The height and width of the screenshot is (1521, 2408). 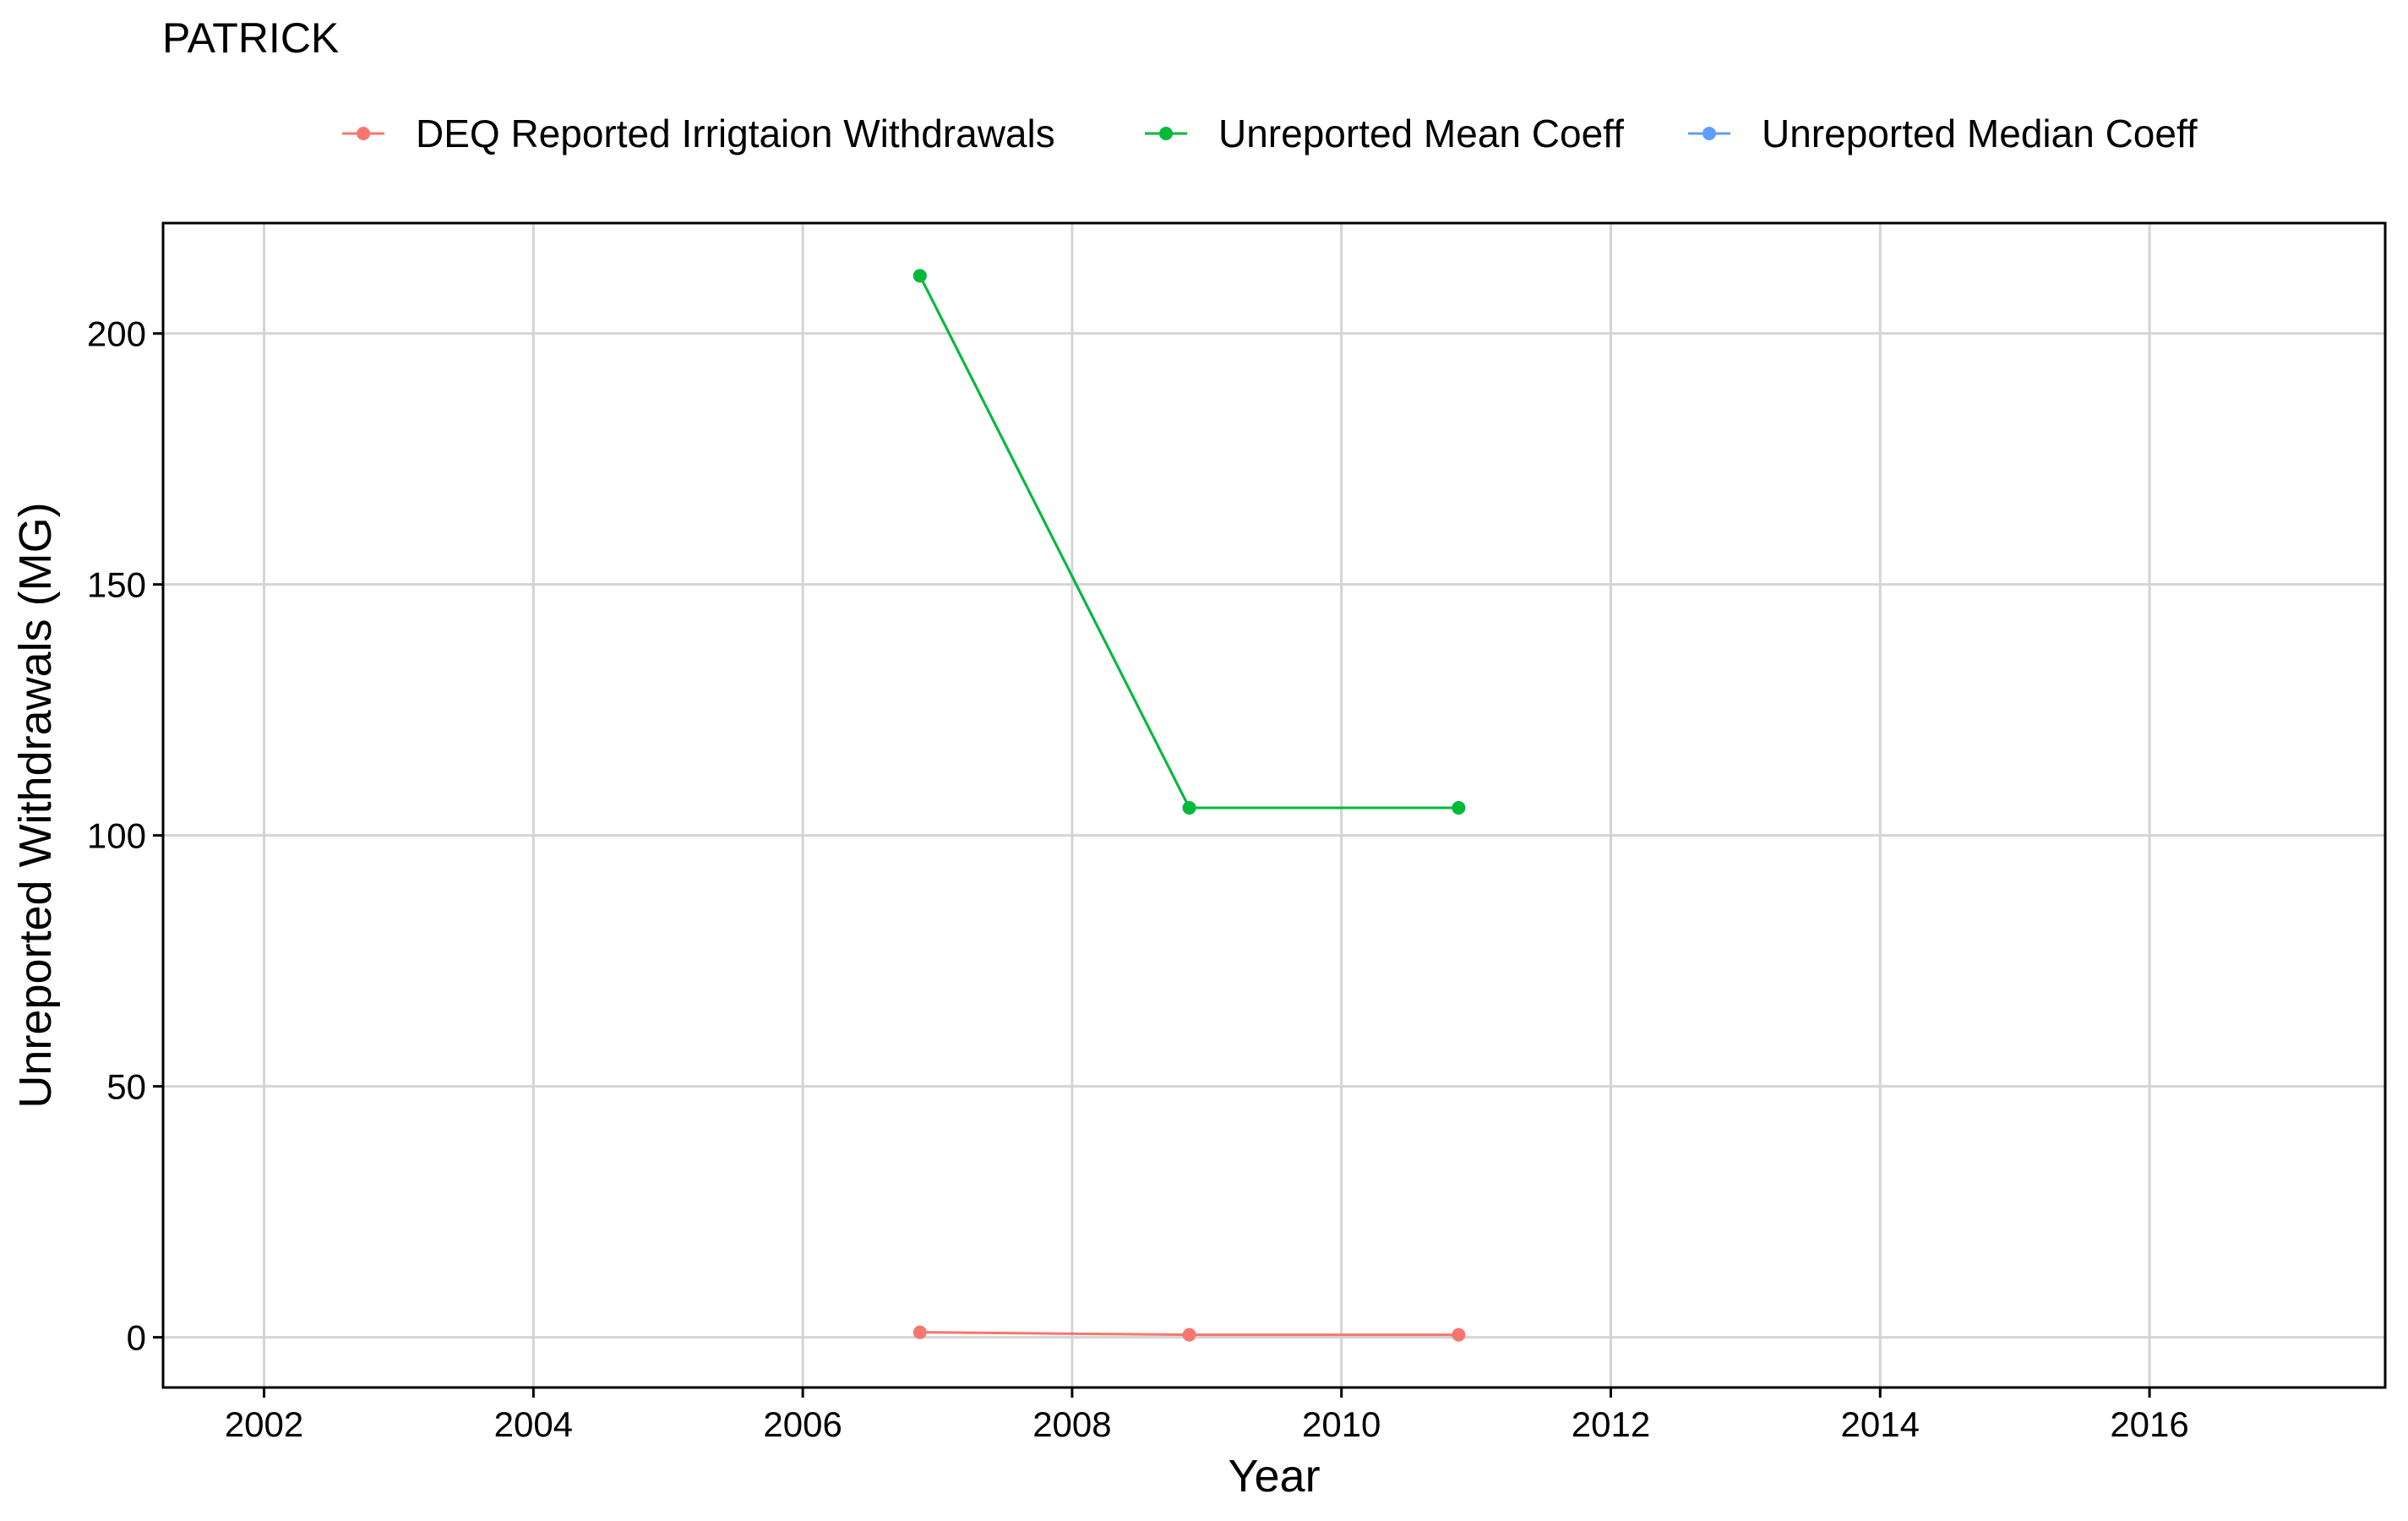 I want to click on y-axis: 0 50 100 150 200, so click(x=125, y=836).